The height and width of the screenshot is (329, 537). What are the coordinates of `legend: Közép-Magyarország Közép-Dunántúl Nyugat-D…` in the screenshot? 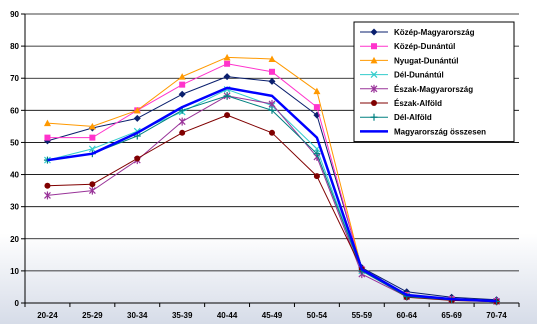 It's located at (434, 82).